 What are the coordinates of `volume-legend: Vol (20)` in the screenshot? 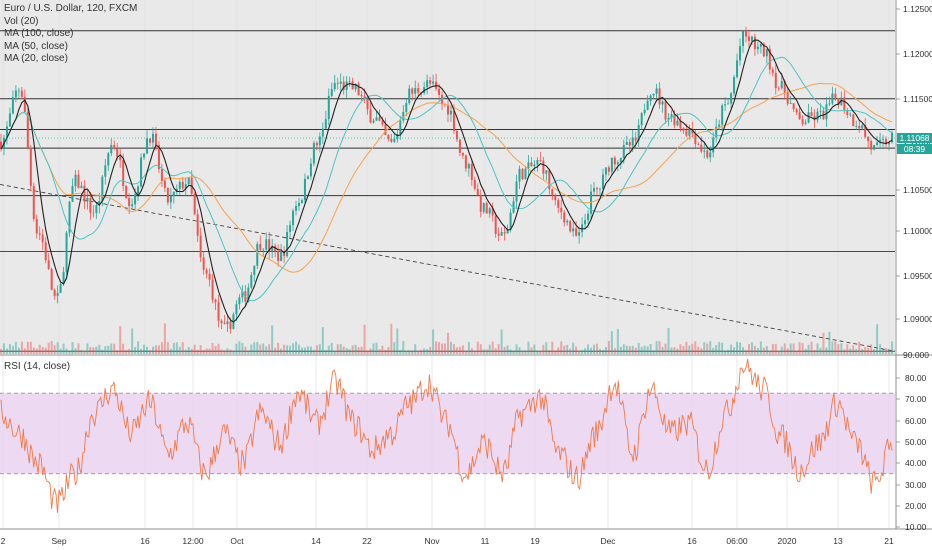 It's located at (21, 21).